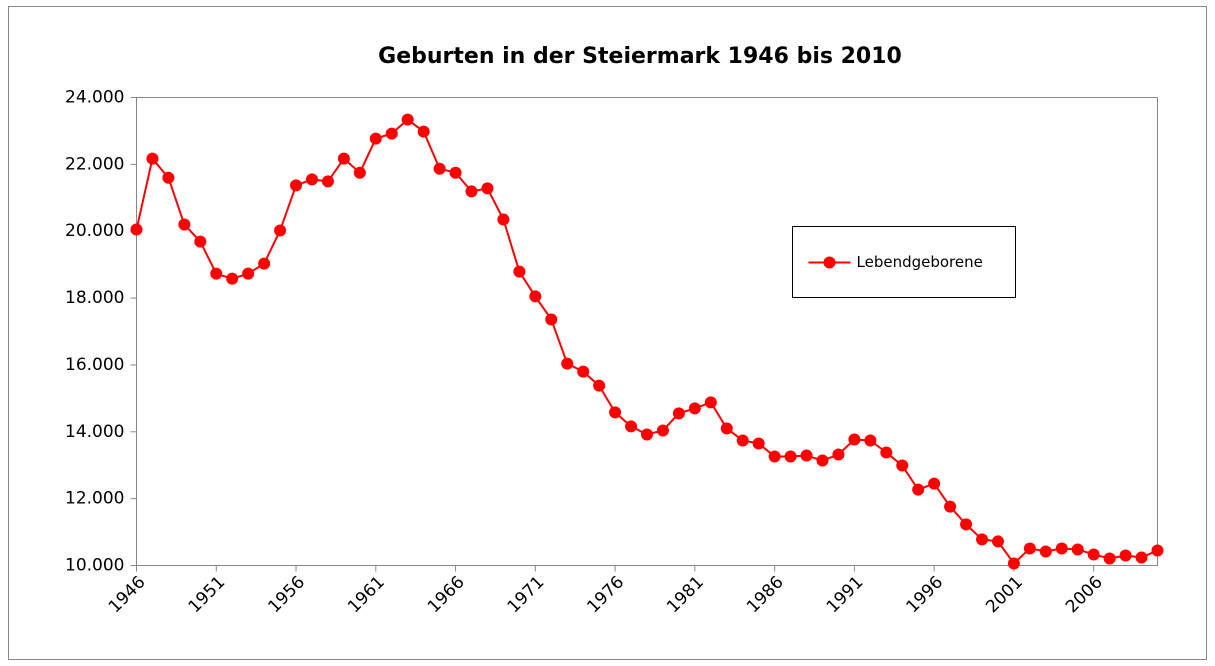  What do you see at coordinates (94, 432) in the screenshot?
I see `y-tick-label: 14.000` at bounding box center [94, 432].